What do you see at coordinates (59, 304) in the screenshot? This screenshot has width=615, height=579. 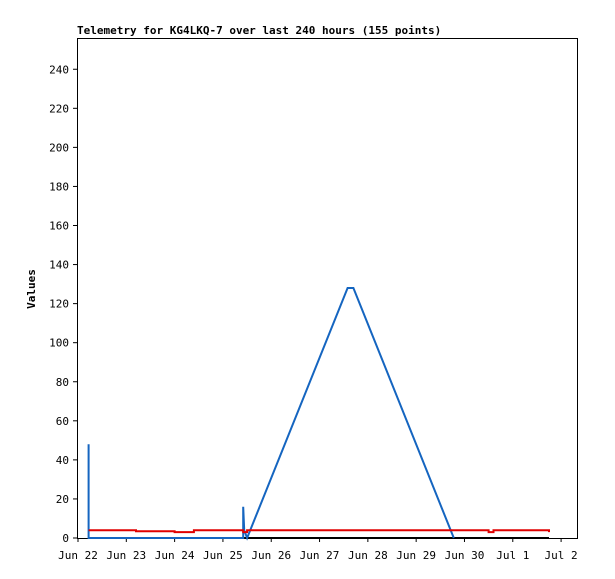 I see `y-tick-label: 120` at bounding box center [59, 304].